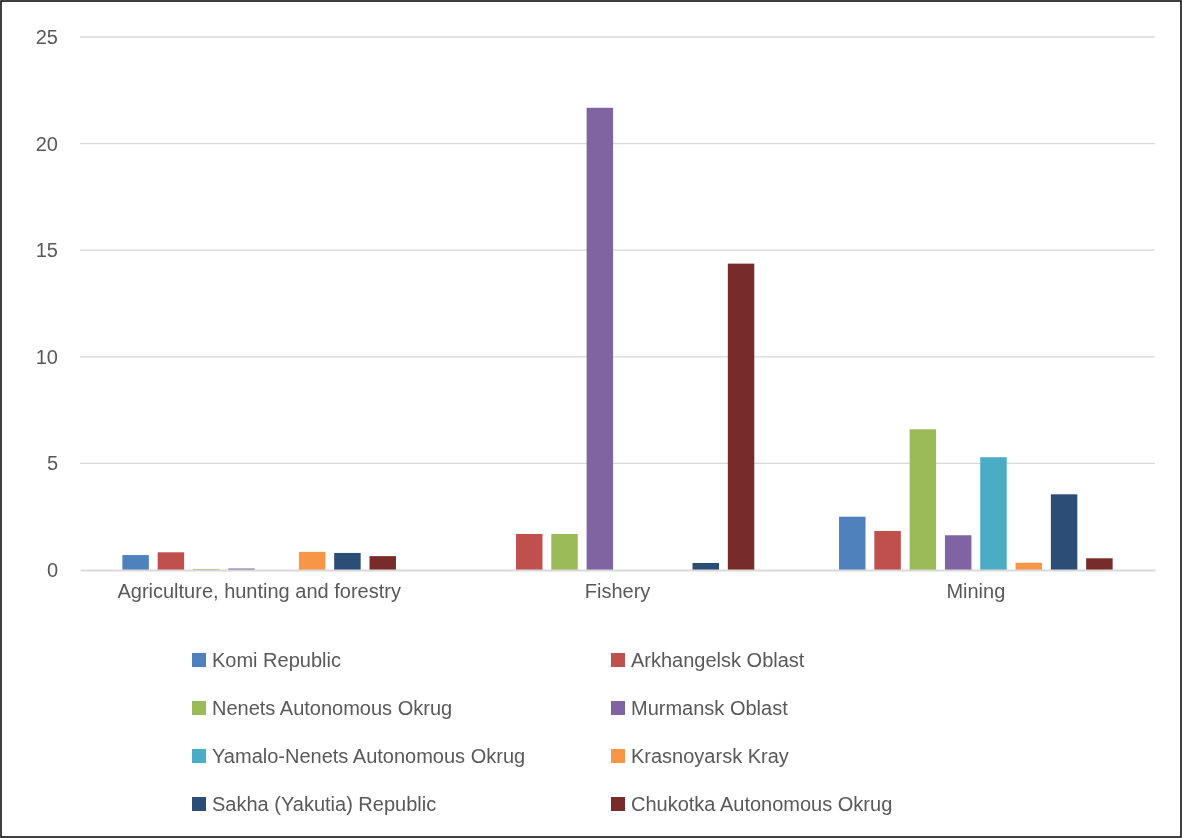 The width and height of the screenshot is (1182, 838). Describe the element at coordinates (710, 708) in the screenshot. I see `legend-label: Murmansk Oblast` at that location.